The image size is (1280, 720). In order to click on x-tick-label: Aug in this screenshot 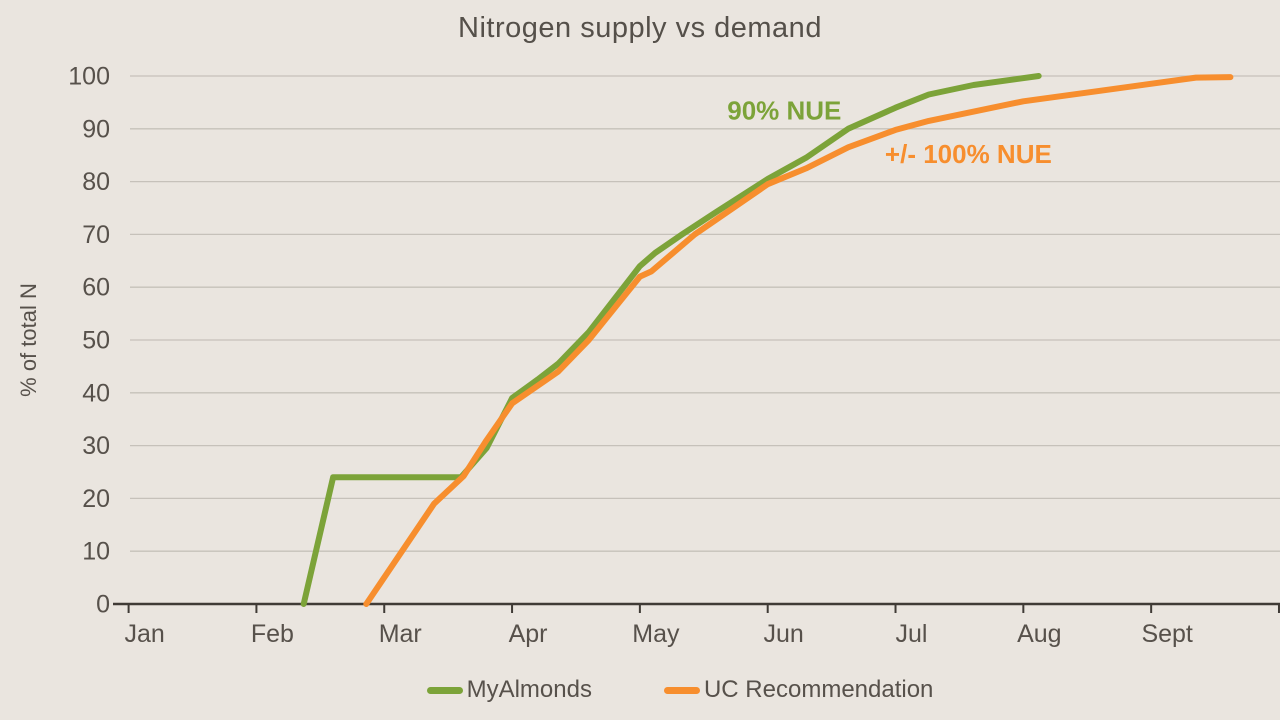, I will do `click(1039, 634)`.